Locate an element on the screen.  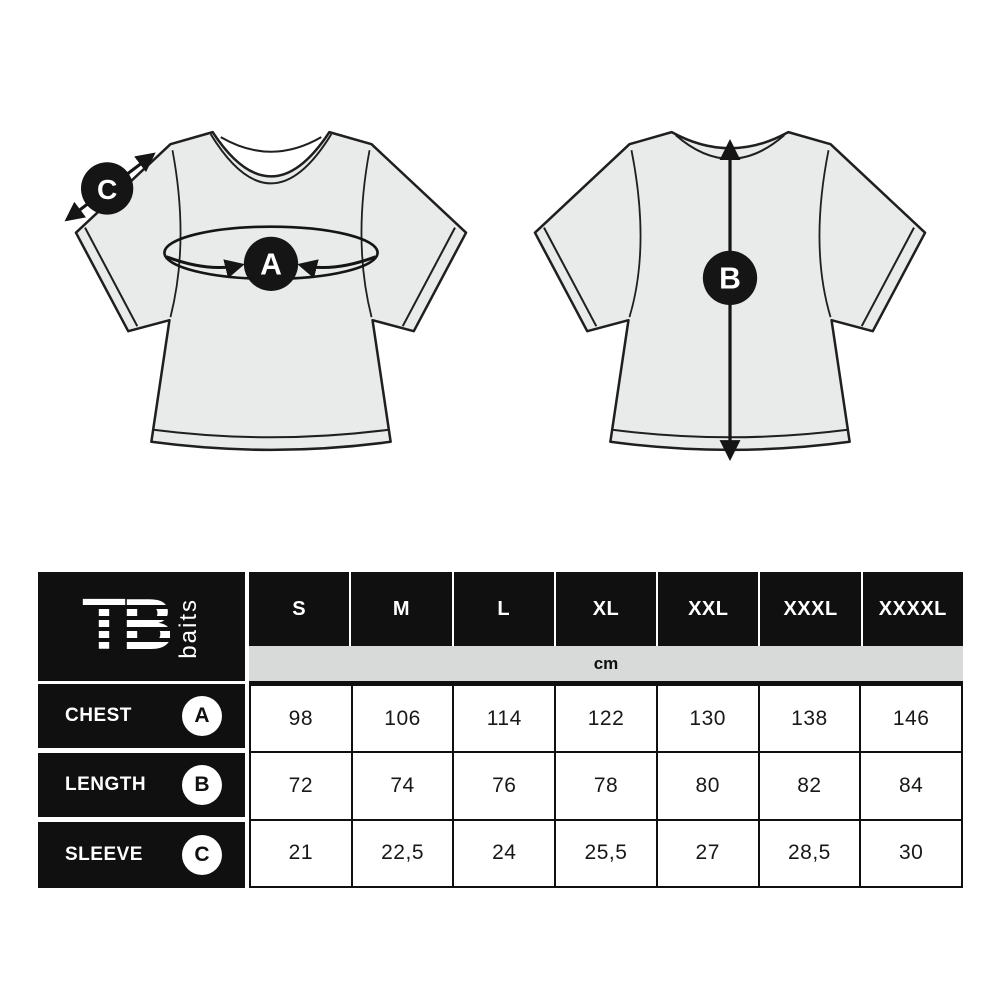
sleeve-label: SLEEVE is located at coordinates (104, 854).